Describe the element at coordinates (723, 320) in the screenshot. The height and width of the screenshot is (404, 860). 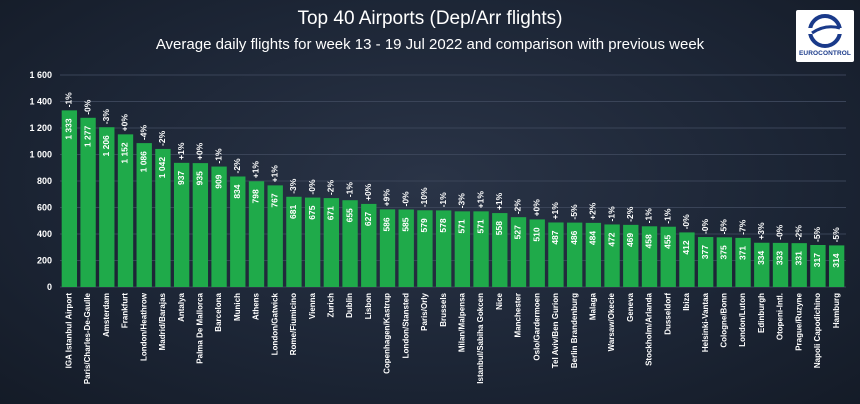
I see `x-tick-label: Cologne/Bonn` at that location.